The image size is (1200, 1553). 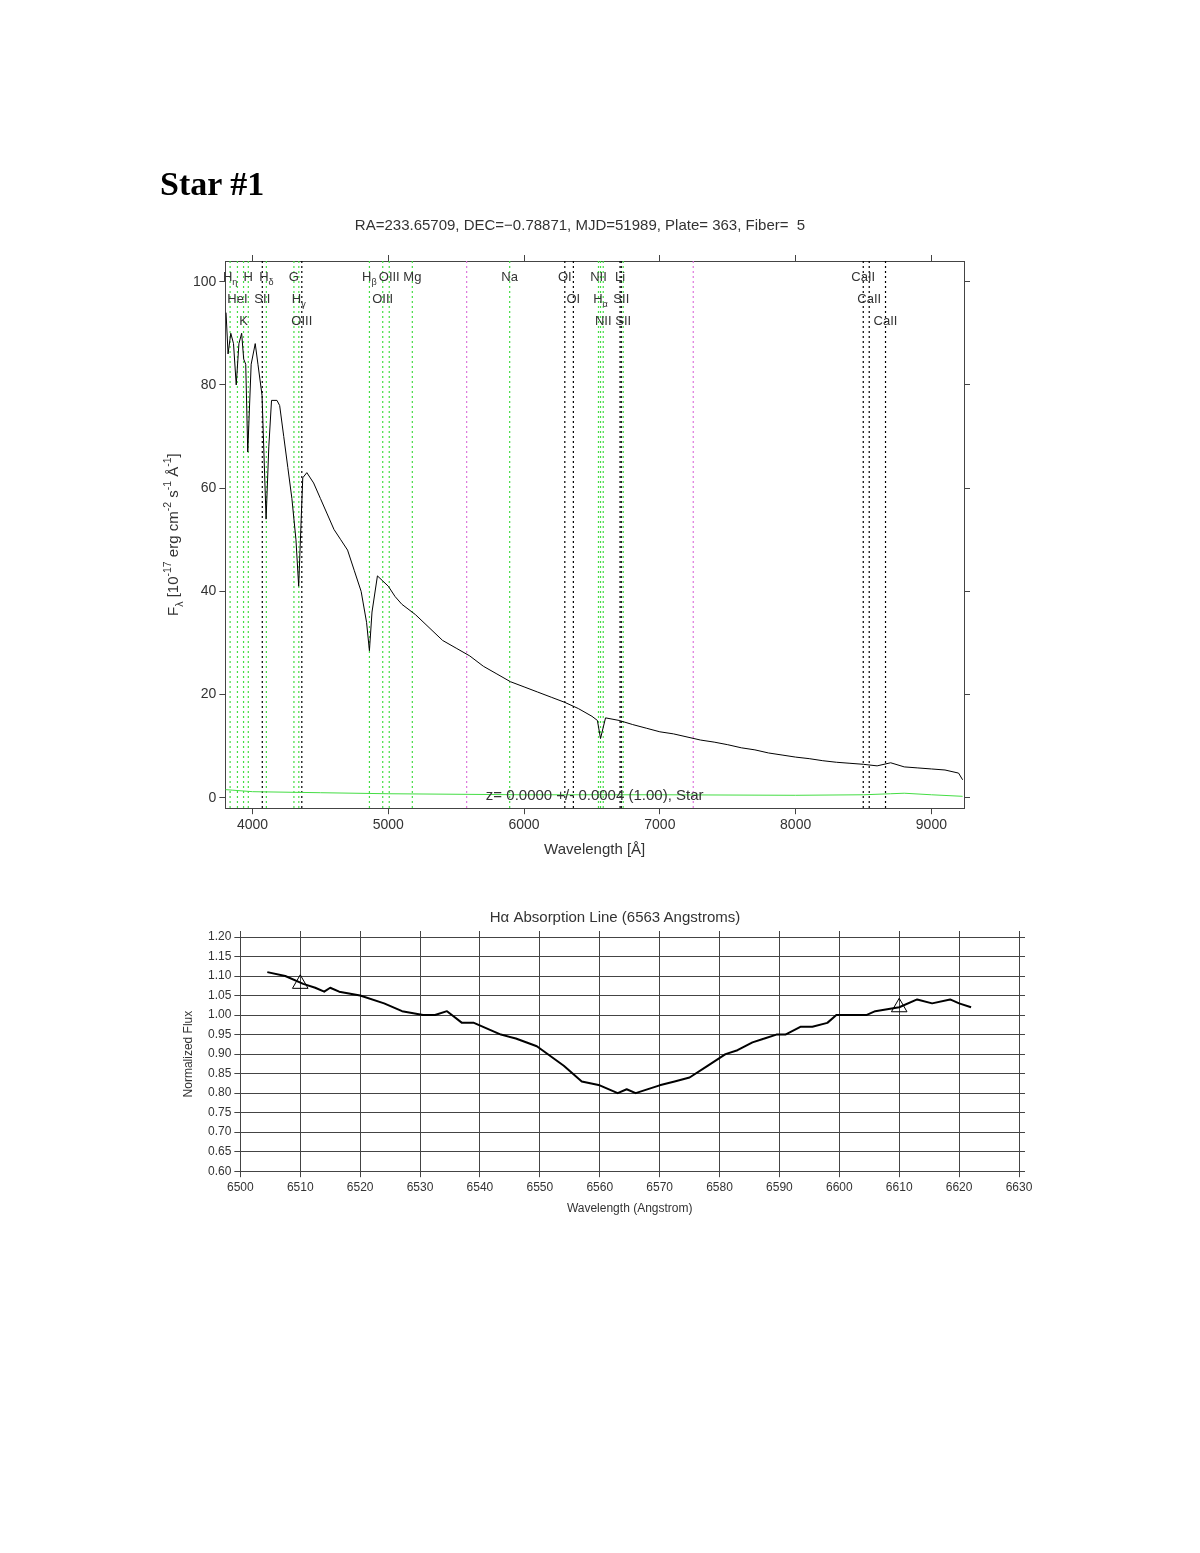 I want to click on x-tick-label: 6570, so click(x=660, y=1186).